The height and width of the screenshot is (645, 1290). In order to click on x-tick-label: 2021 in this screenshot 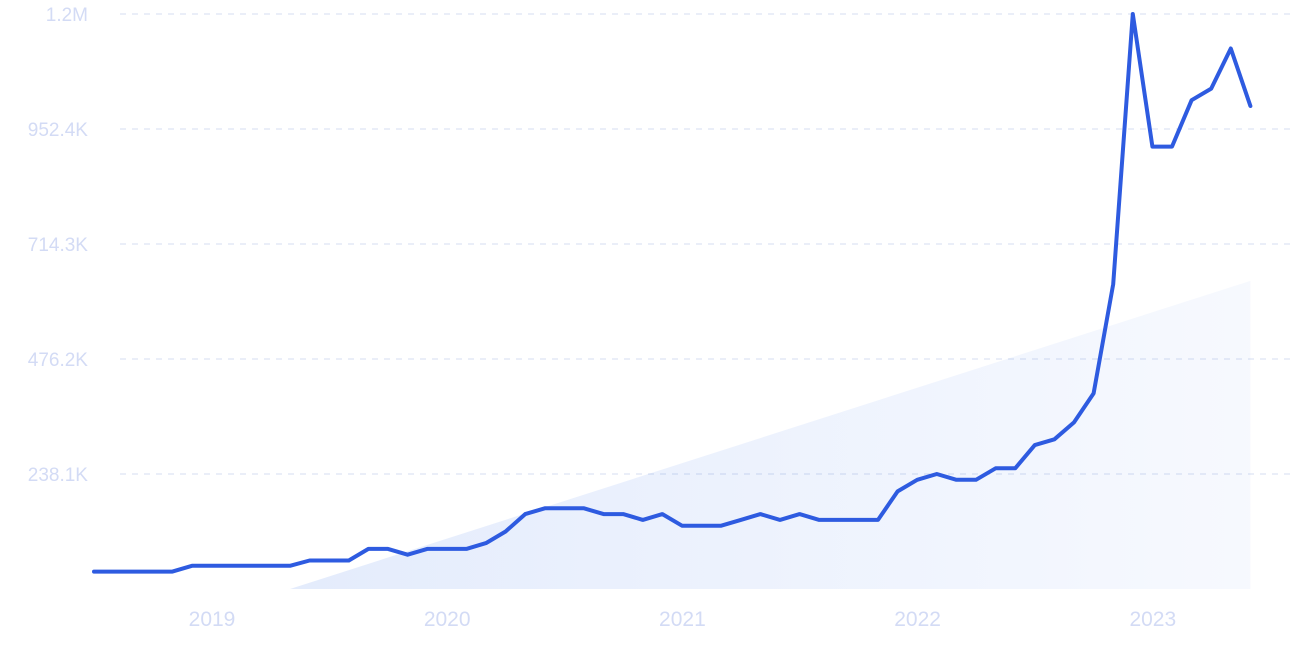, I will do `click(682, 619)`.